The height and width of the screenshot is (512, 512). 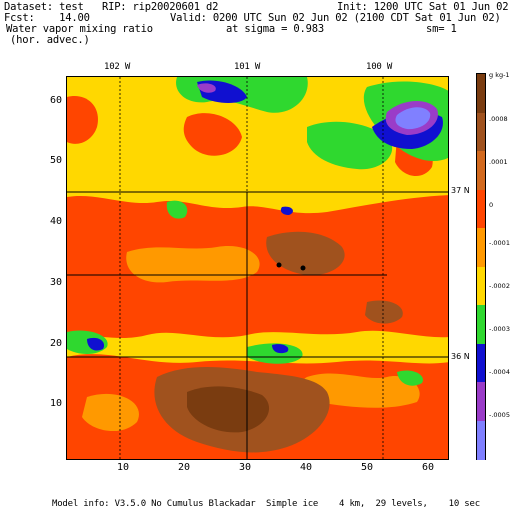 What do you see at coordinates (423, 7) in the screenshot?
I see `init-time: Init: 1200 UTC Sat 01 Jun 02` at bounding box center [423, 7].